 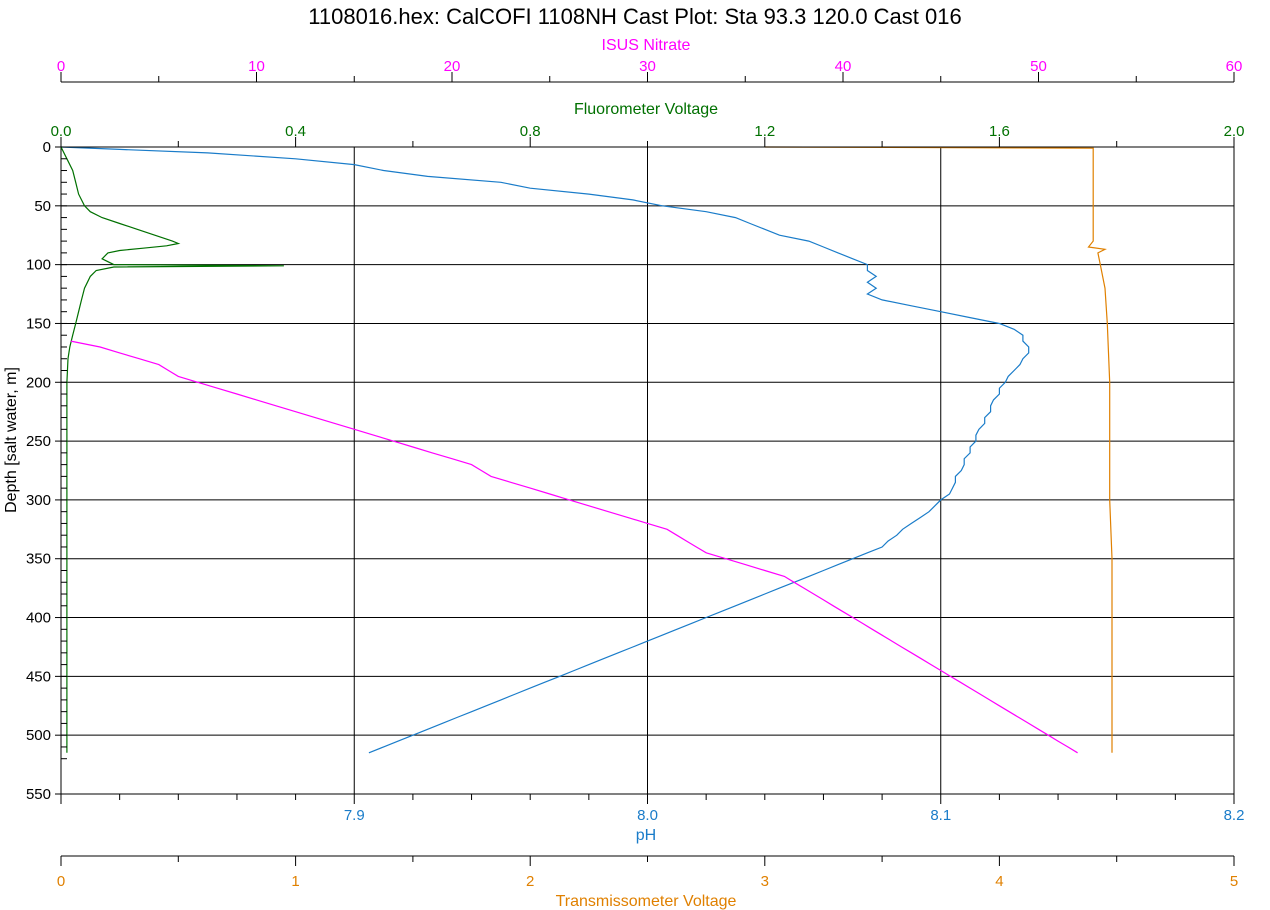 I want to click on y-tick-label: 50, so click(x=42, y=206).